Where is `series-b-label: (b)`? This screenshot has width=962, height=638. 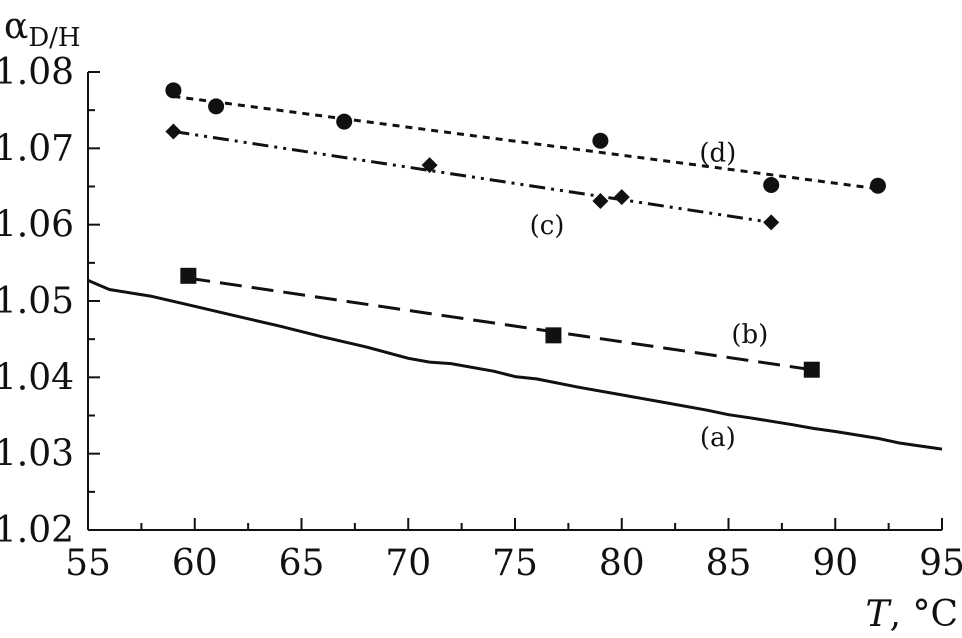 series-b-label: (b) is located at coordinates (749, 335).